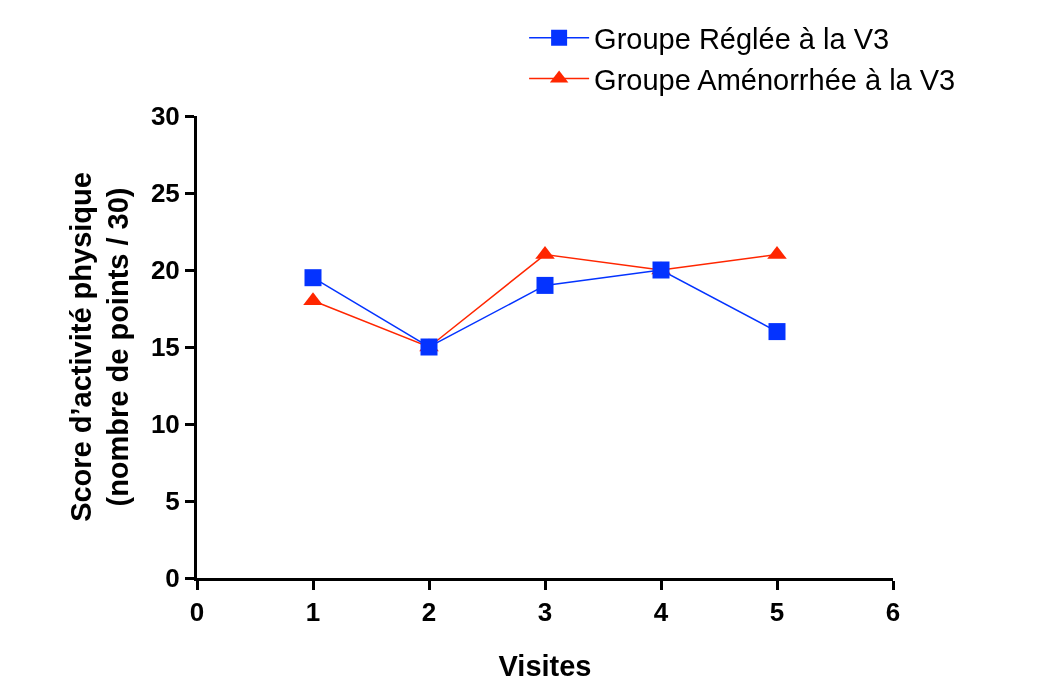 The image size is (1047, 695). I want to click on y-tick-label: 20, so click(165, 270).